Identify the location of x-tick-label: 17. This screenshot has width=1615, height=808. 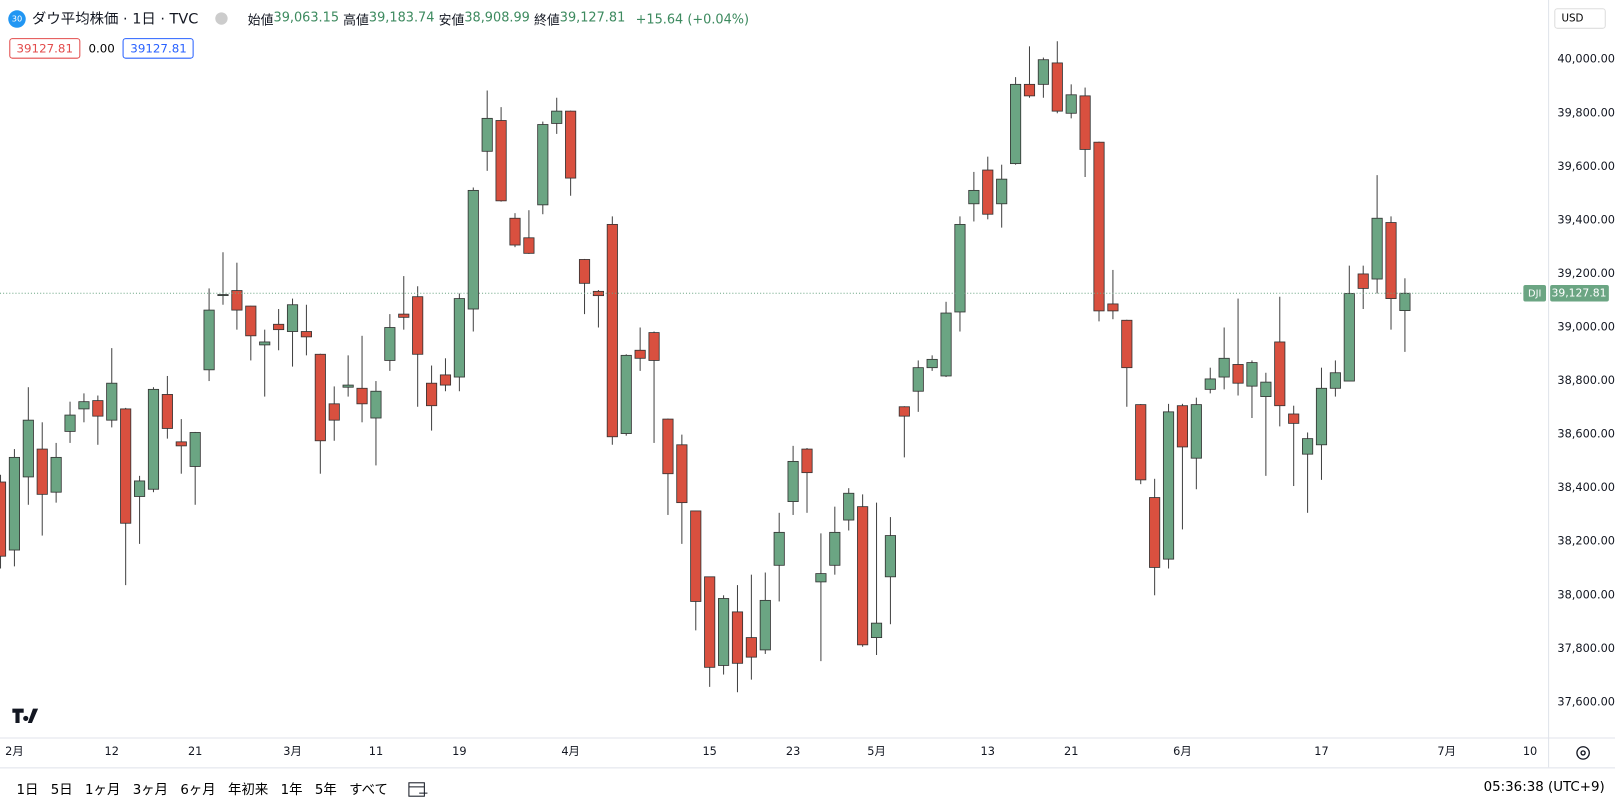
(1321, 751).